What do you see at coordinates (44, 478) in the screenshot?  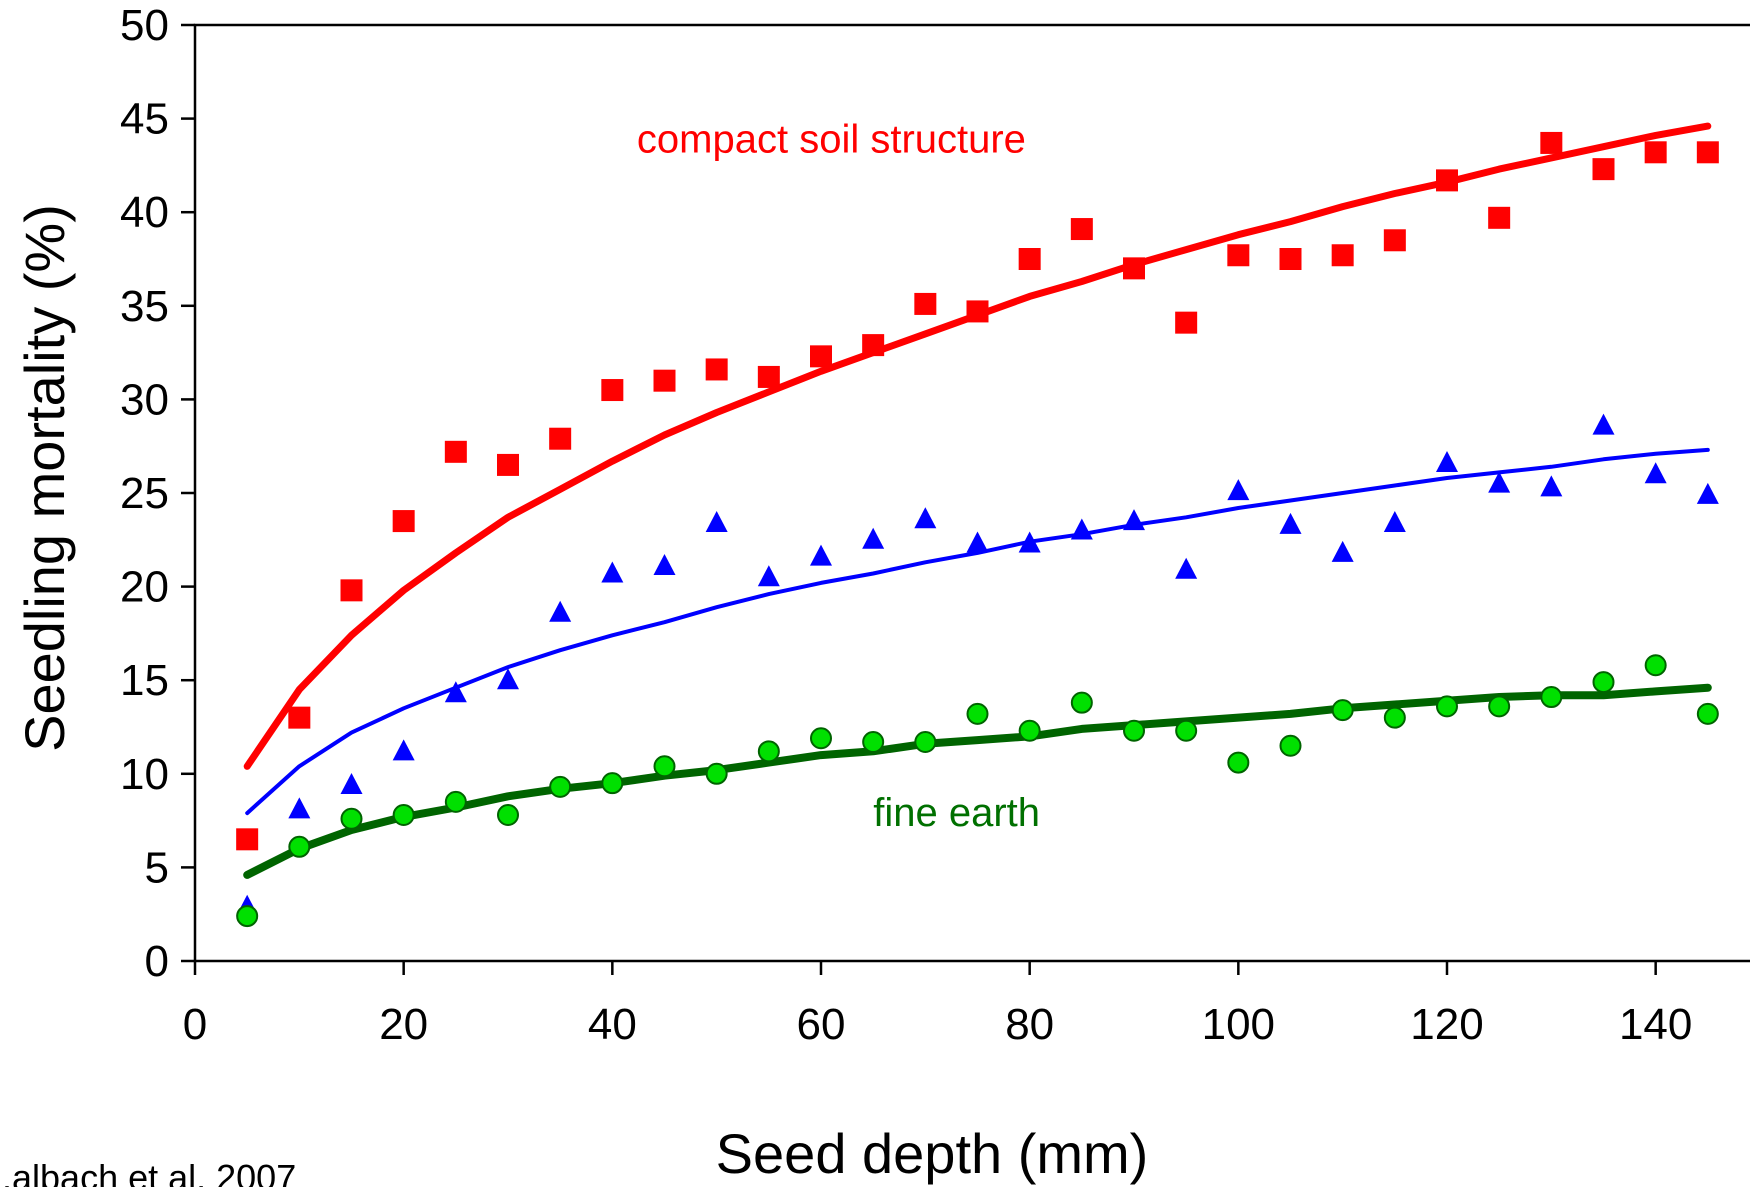 I see `y-axis-title: Seedling mortality (%)` at bounding box center [44, 478].